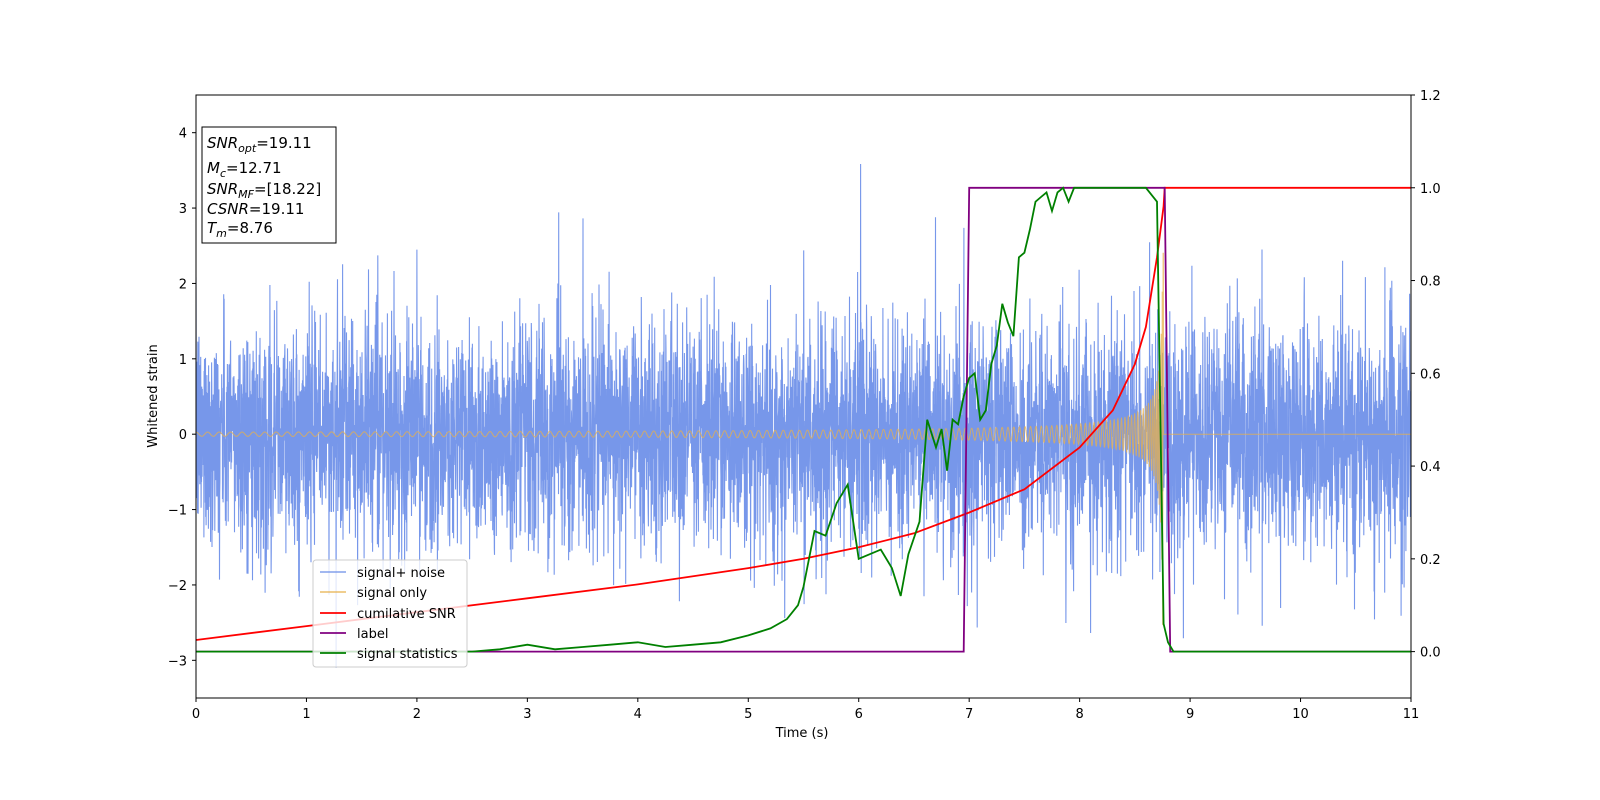 This screenshot has height=800, width=1600. I want to click on annotation-symbol: T, so click(212, 228).